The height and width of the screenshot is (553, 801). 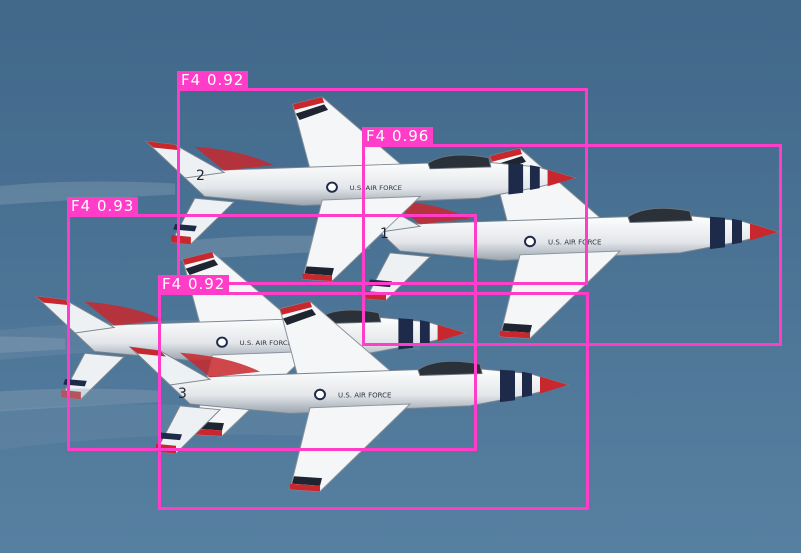 What do you see at coordinates (398, 136) in the screenshot?
I see `detection-label: F4 0.96` at bounding box center [398, 136].